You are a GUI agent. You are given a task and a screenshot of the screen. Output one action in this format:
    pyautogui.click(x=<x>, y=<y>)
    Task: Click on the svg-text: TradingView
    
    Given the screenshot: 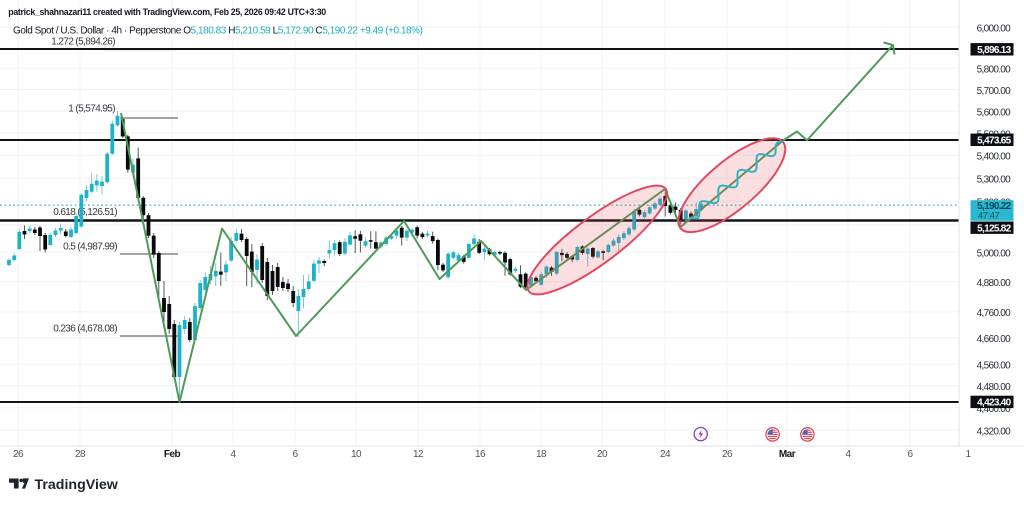 What is the action you would take?
    pyautogui.click(x=77, y=485)
    